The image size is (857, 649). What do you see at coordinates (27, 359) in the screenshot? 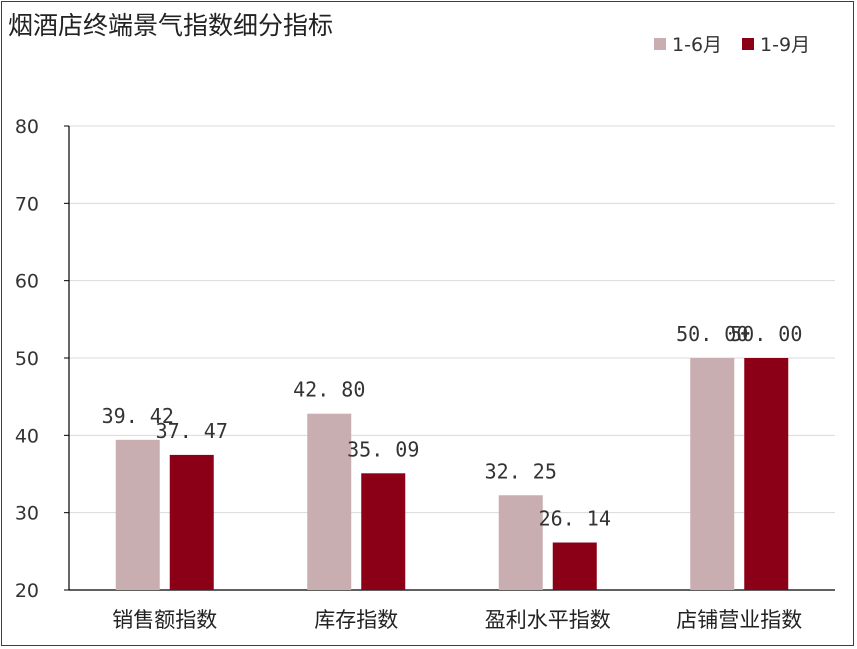
I see `y-tick-label: 50` at bounding box center [27, 359].